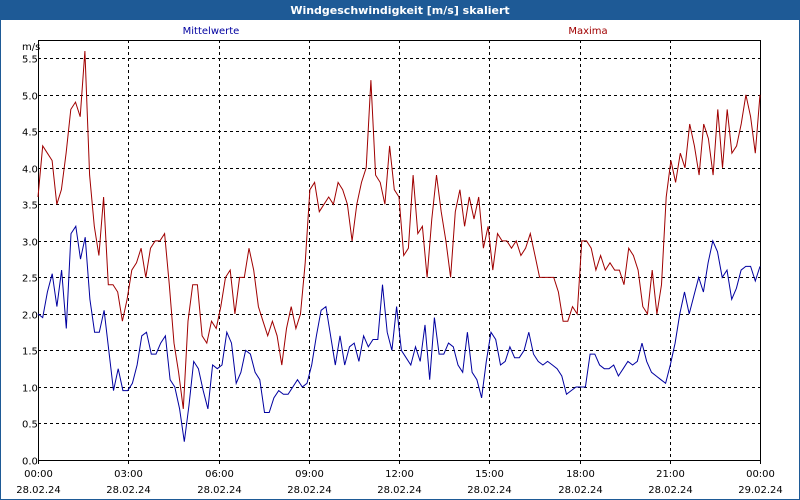 The height and width of the screenshot is (500, 800). I want to click on x-tick-time: 18:00, so click(580, 474).